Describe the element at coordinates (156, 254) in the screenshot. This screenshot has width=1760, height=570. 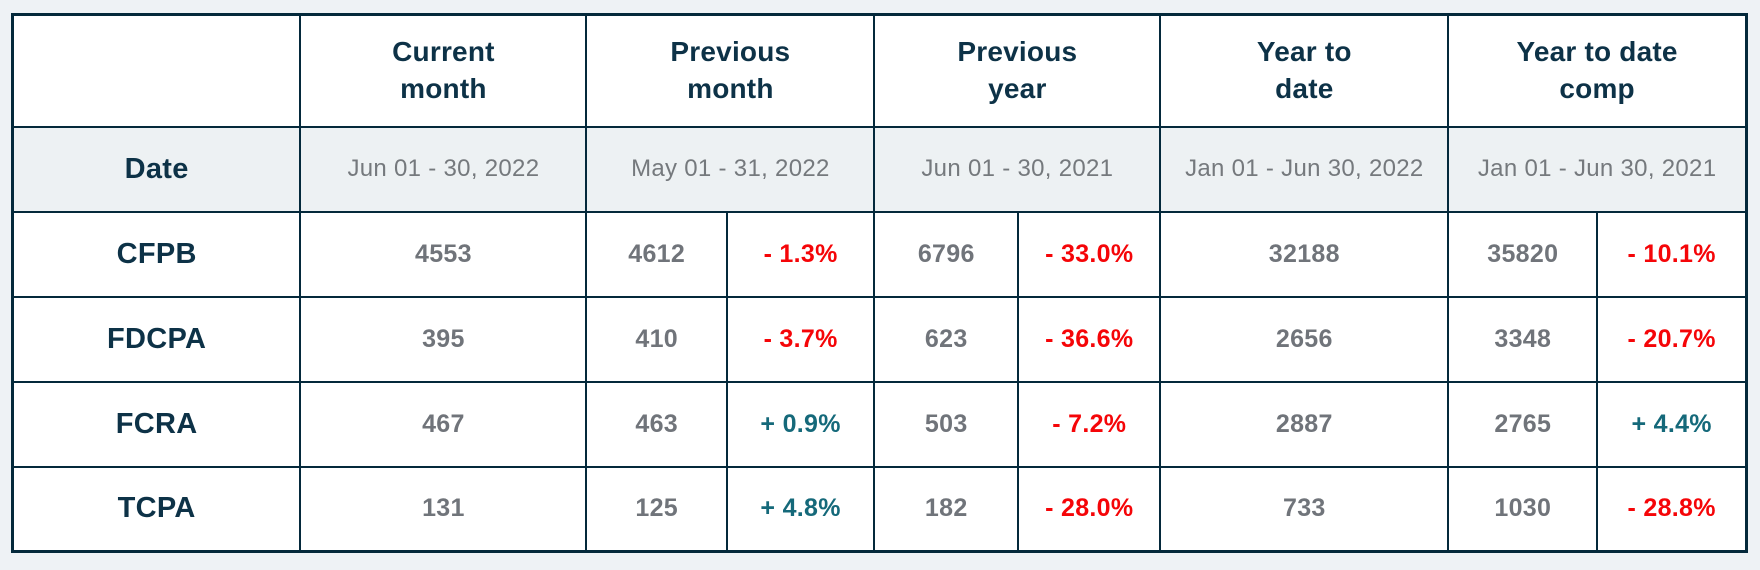
I see `row-label-cfpb: CFPB` at that location.